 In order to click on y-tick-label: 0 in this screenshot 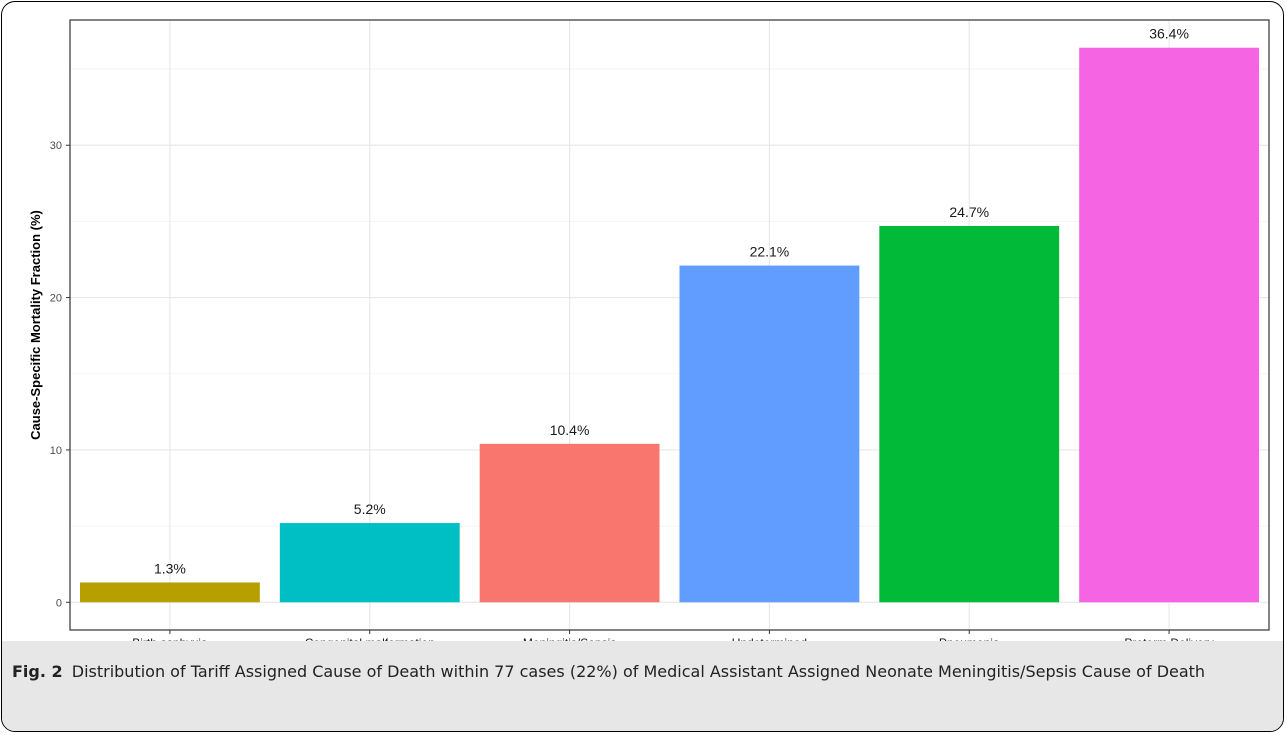, I will do `click(59, 603)`.